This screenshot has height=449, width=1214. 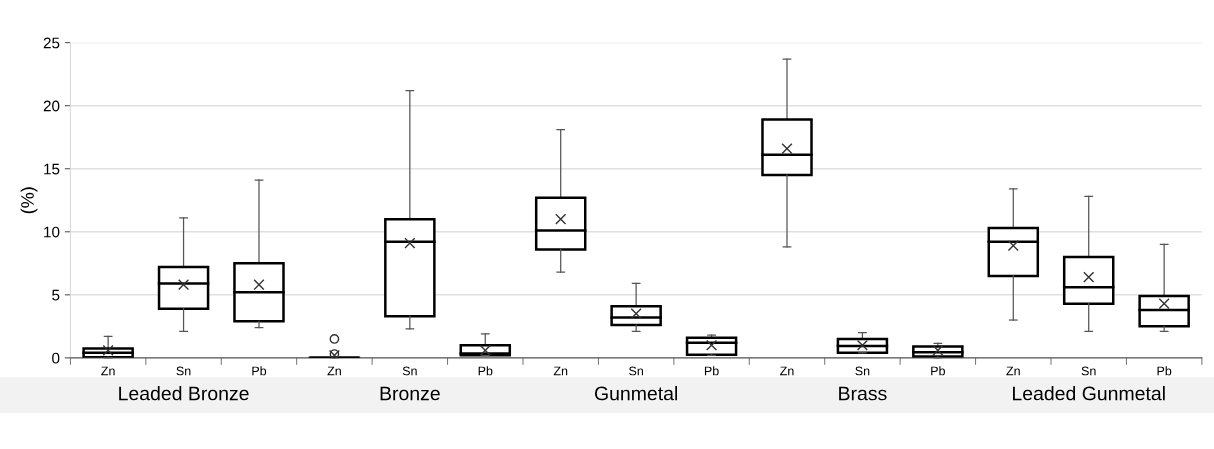 What do you see at coordinates (635, 393) in the screenshot?
I see `text: Gunmetal` at bounding box center [635, 393].